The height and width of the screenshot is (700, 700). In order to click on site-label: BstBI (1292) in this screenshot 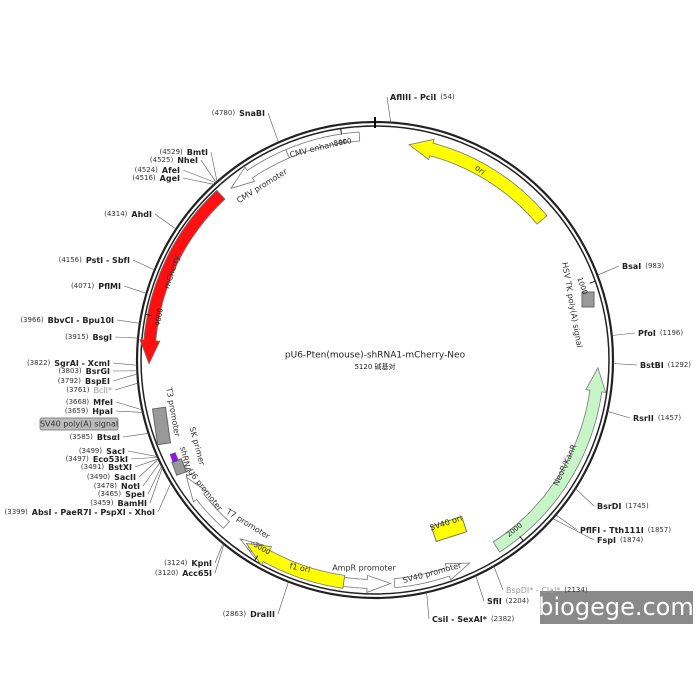, I will do `click(665, 365)`.